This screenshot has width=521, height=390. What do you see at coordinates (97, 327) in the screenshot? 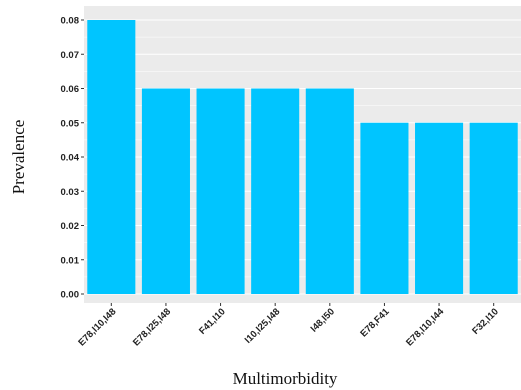
I see `x-tick-label: E78,I10,I48` at bounding box center [97, 327].